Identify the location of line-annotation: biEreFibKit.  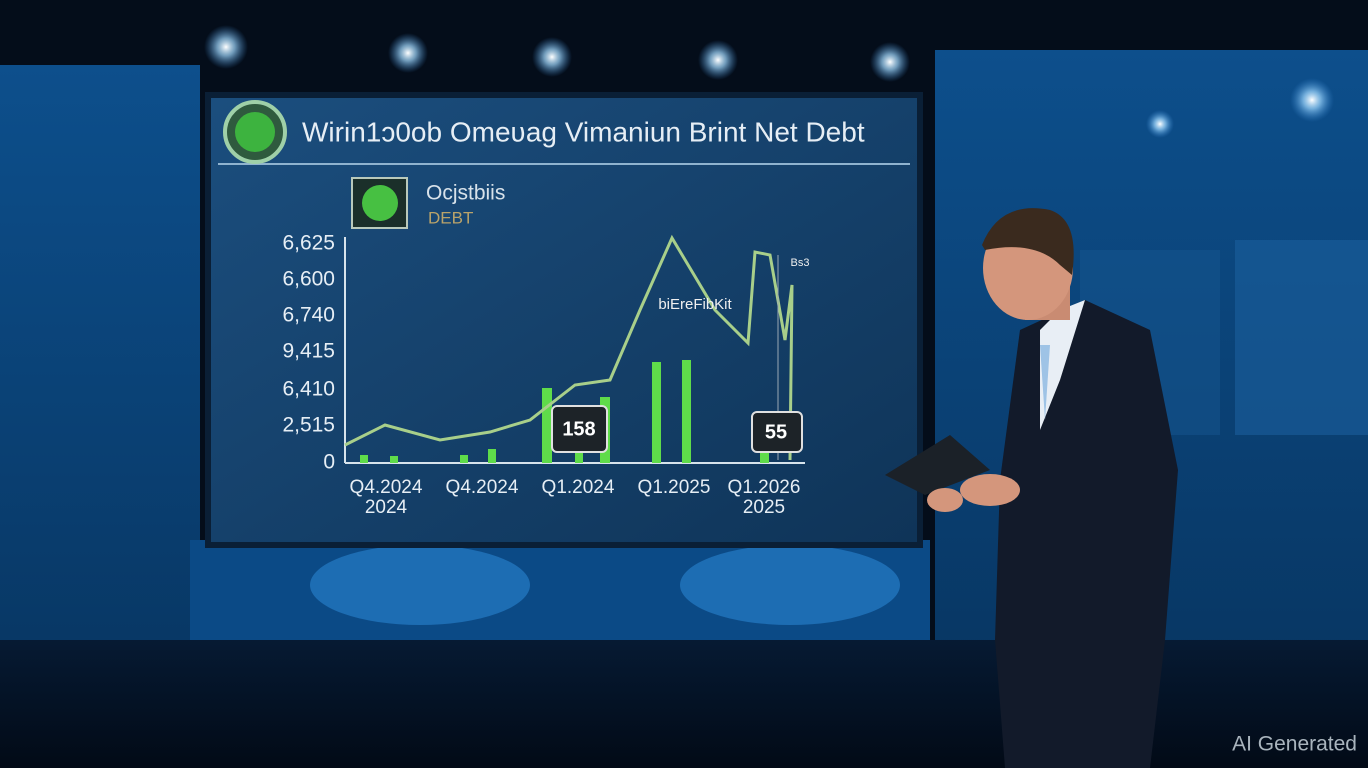
(695, 304).